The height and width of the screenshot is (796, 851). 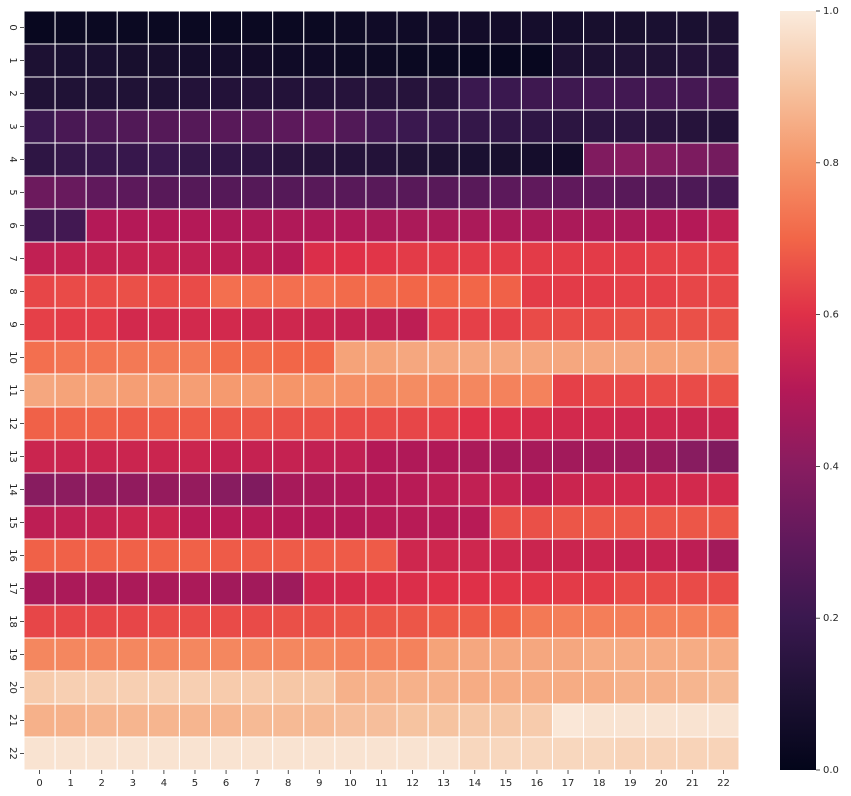 What do you see at coordinates (12, 27) in the screenshot?
I see `y-tick-label: 0` at bounding box center [12, 27].